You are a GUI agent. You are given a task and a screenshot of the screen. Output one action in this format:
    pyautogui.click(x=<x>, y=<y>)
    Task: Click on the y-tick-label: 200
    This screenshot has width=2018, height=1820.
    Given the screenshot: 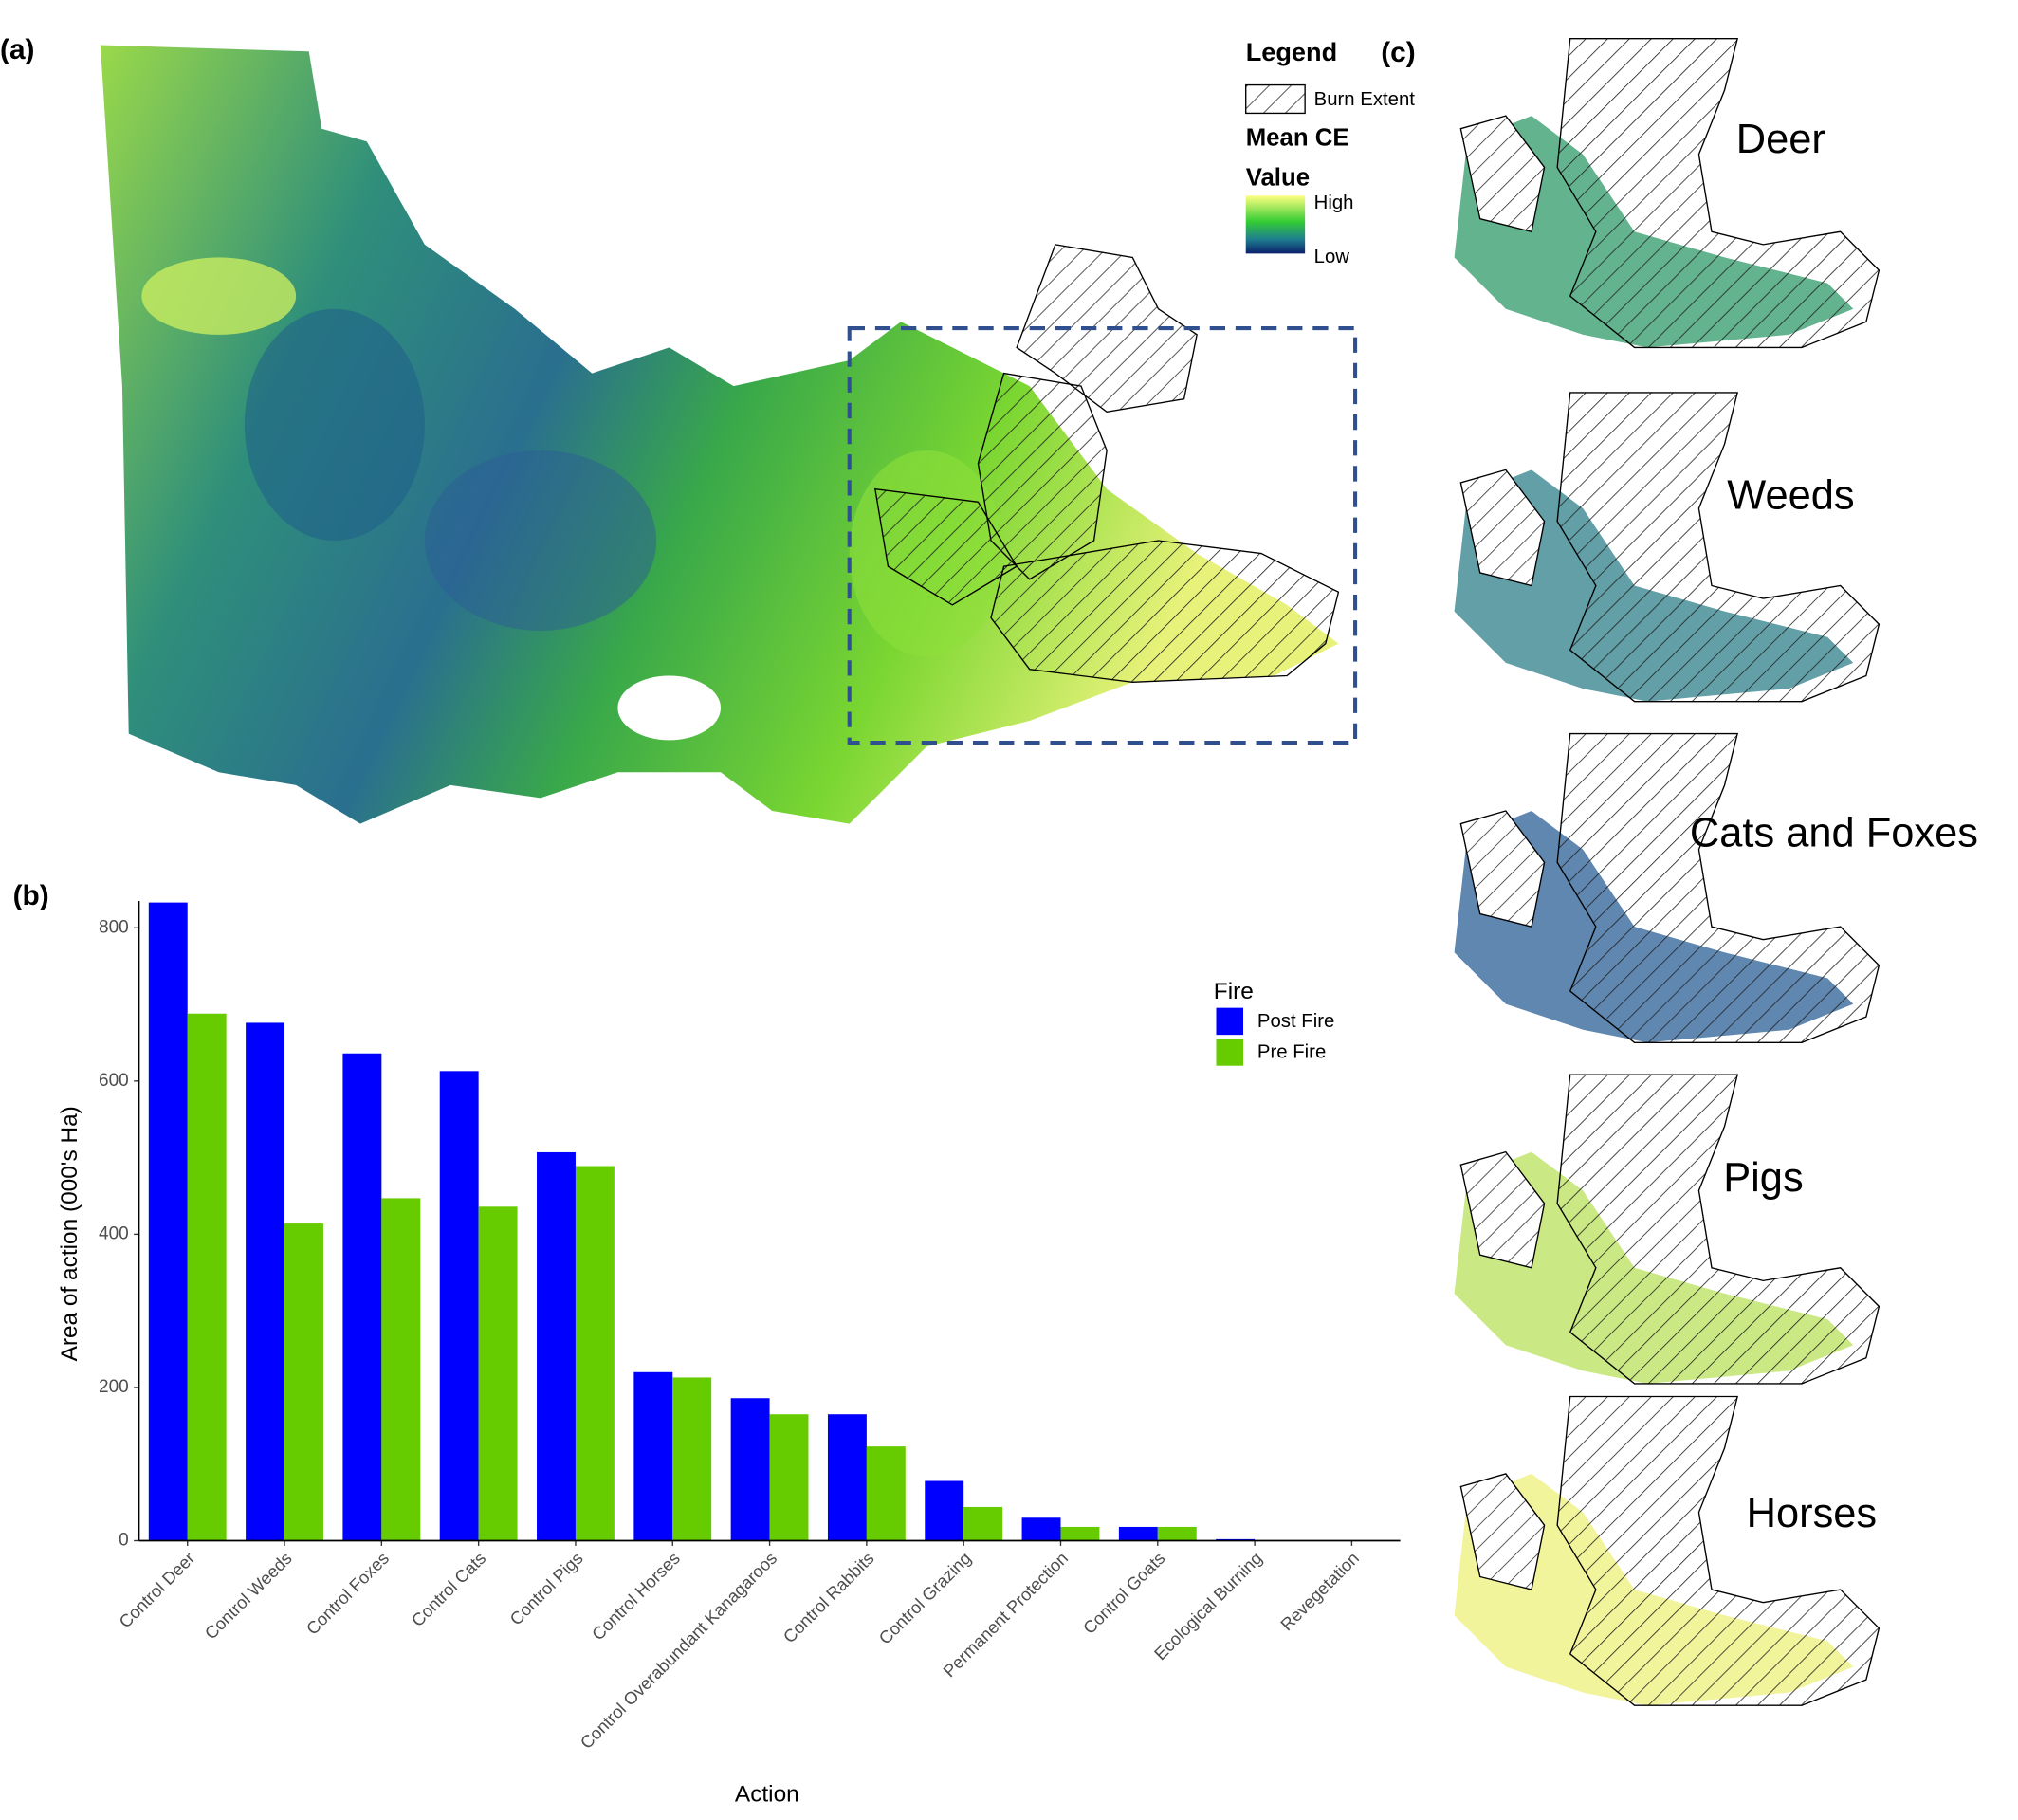 What is the action you would take?
    pyautogui.click(x=114, y=1387)
    